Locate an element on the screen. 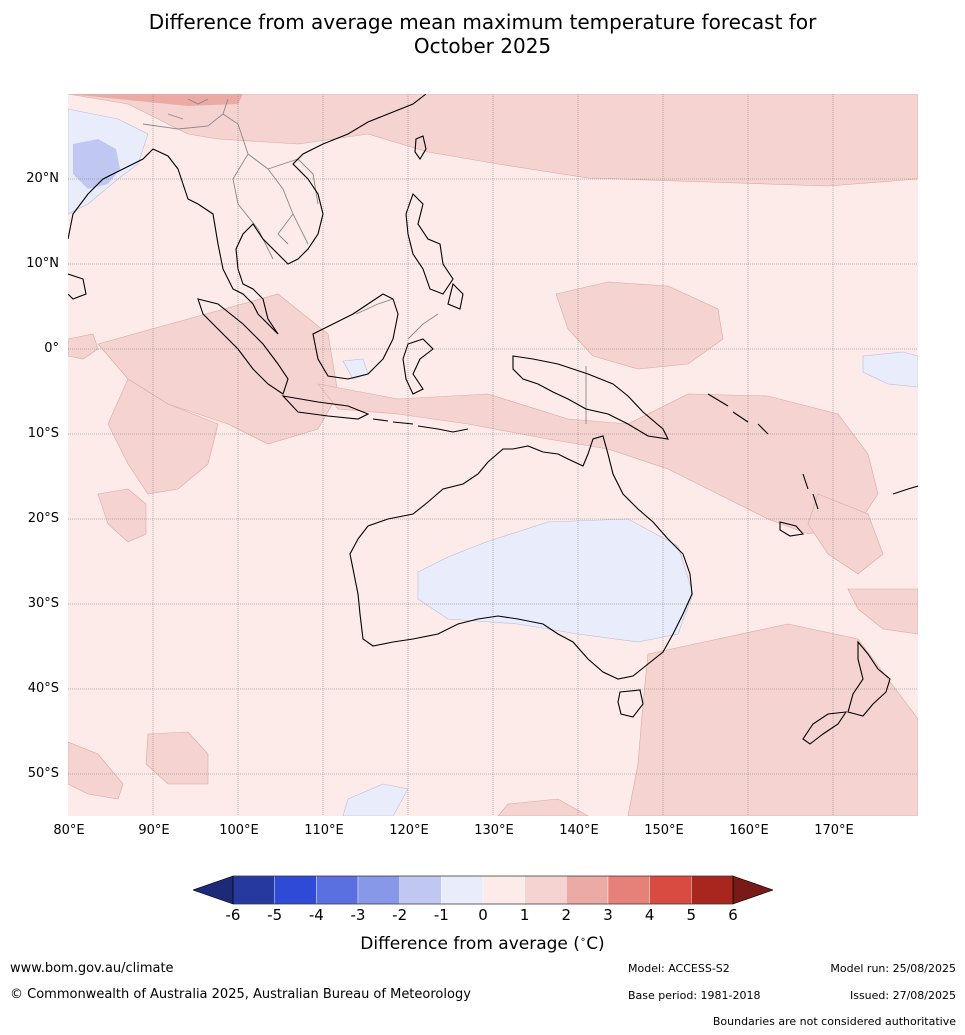 The image size is (965, 1035). colorbar-tick-label: 4 is located at coordinates (649, 915).